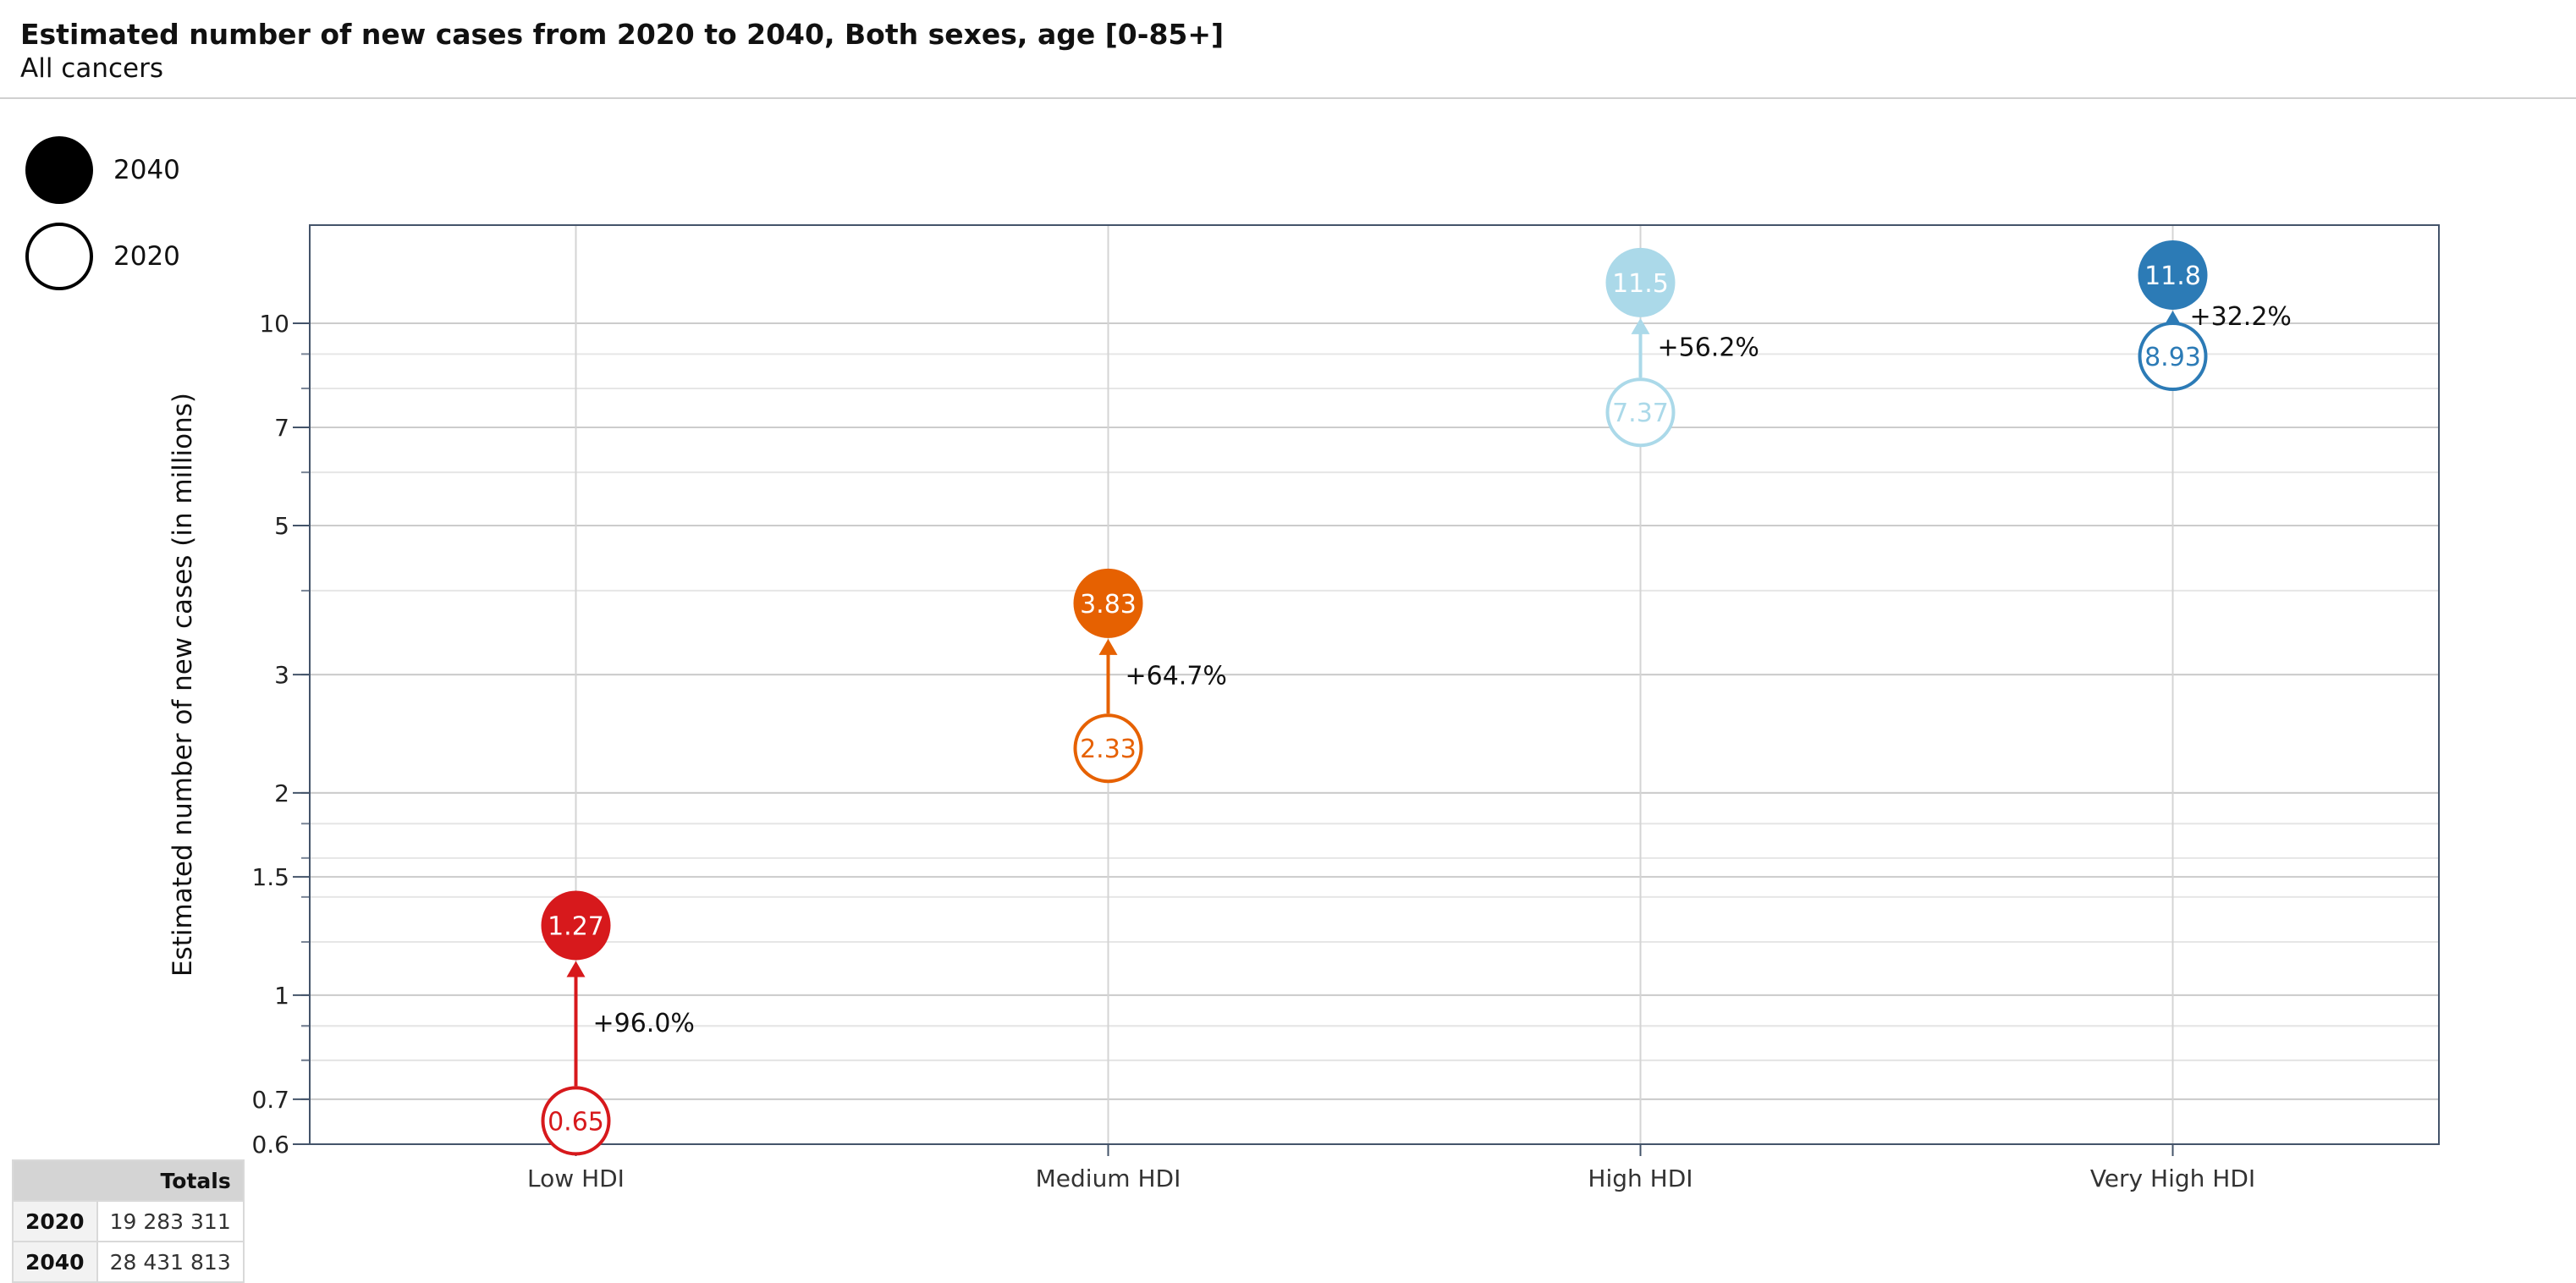  Describe the element at coordinates (1176, 677) in the screenshot. I see `change-label: +64.7%` at that location.